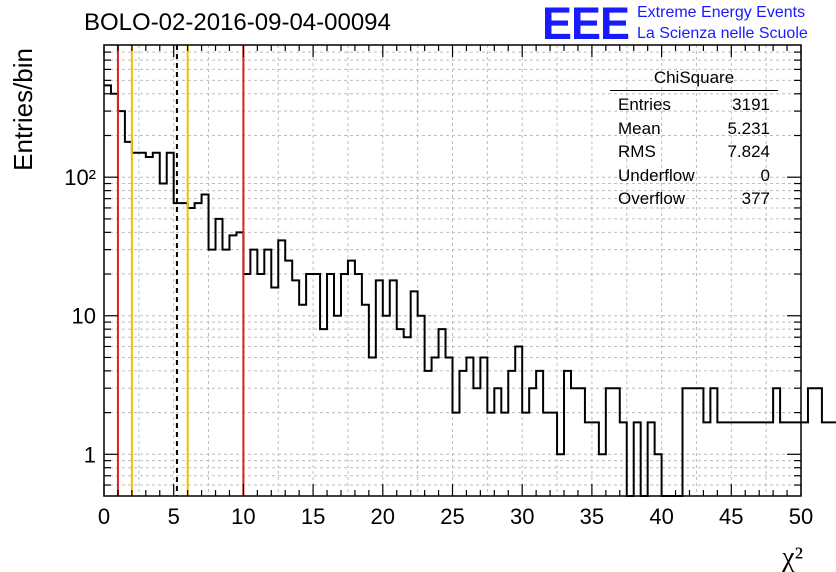 This screenshot has height=572, width=836. What do you see at coordinates (751, 104) in the screenshot?
I see `stats-value: 3191` at bounding box center [751, 104].